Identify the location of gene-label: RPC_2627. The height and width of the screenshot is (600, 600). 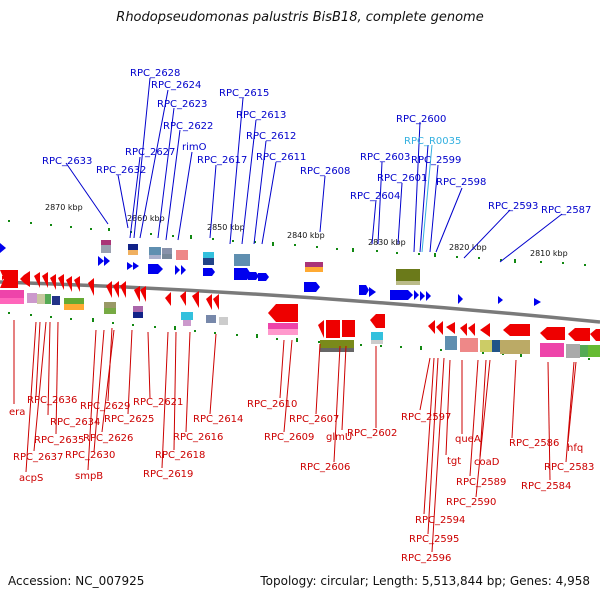
(150, 152).